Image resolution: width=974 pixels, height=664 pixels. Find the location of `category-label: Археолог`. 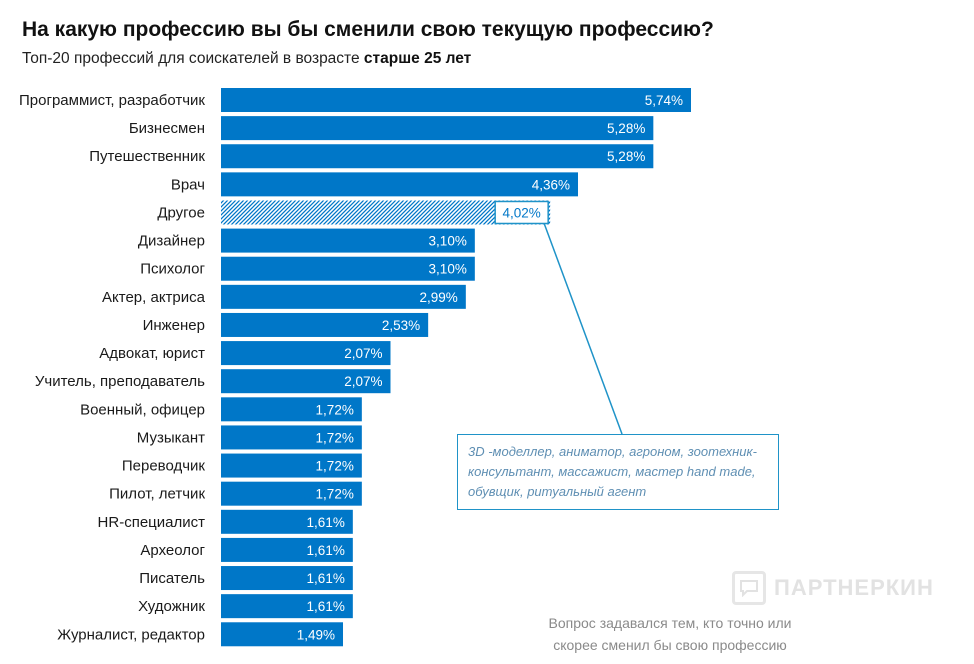

category-label: Археолог is located at coordinates (172, 550).